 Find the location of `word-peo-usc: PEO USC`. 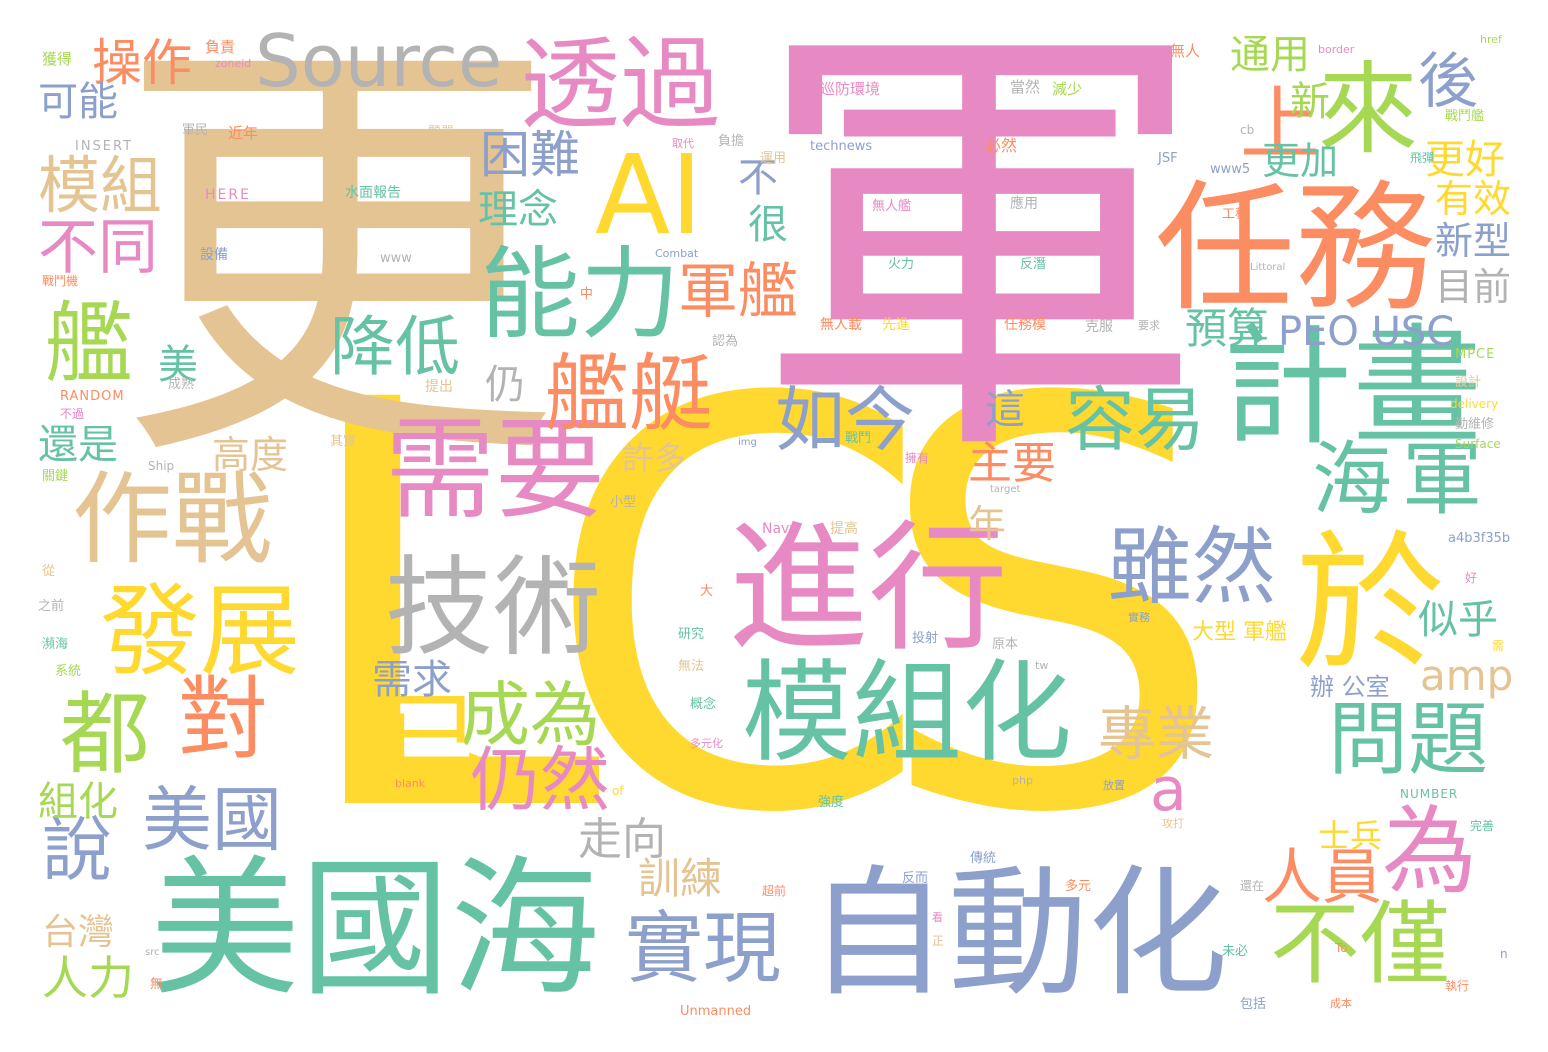

word-peo-usc: PEO USC is located at coordinates (1366, 332).